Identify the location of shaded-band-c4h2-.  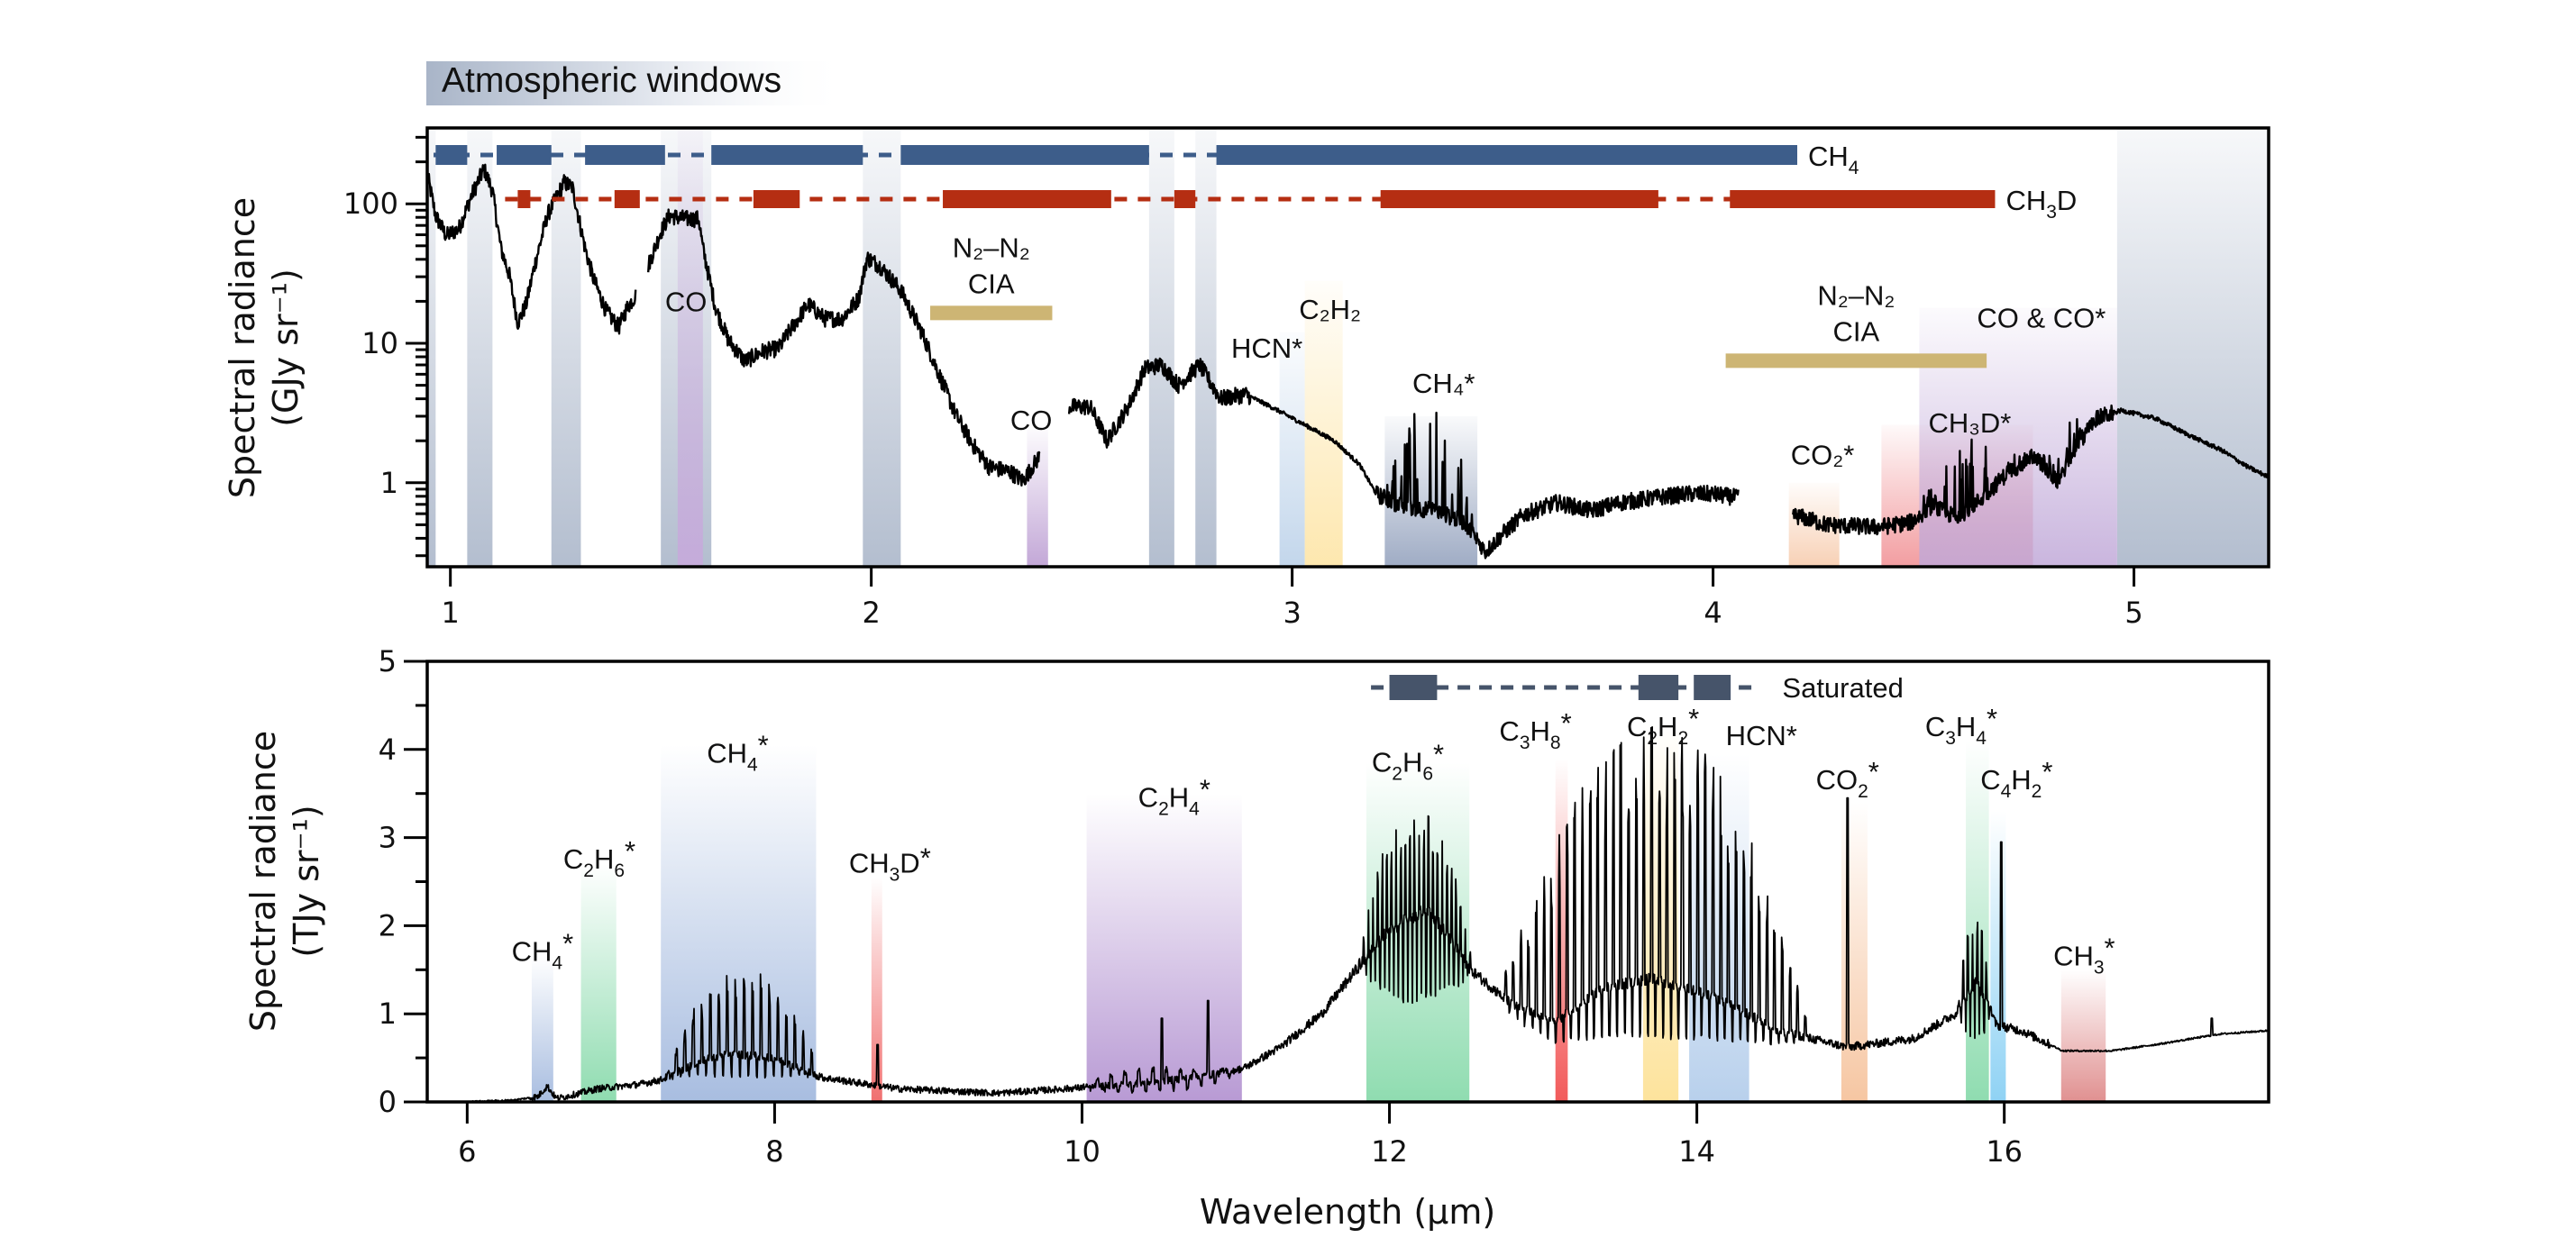
(1998, 957).